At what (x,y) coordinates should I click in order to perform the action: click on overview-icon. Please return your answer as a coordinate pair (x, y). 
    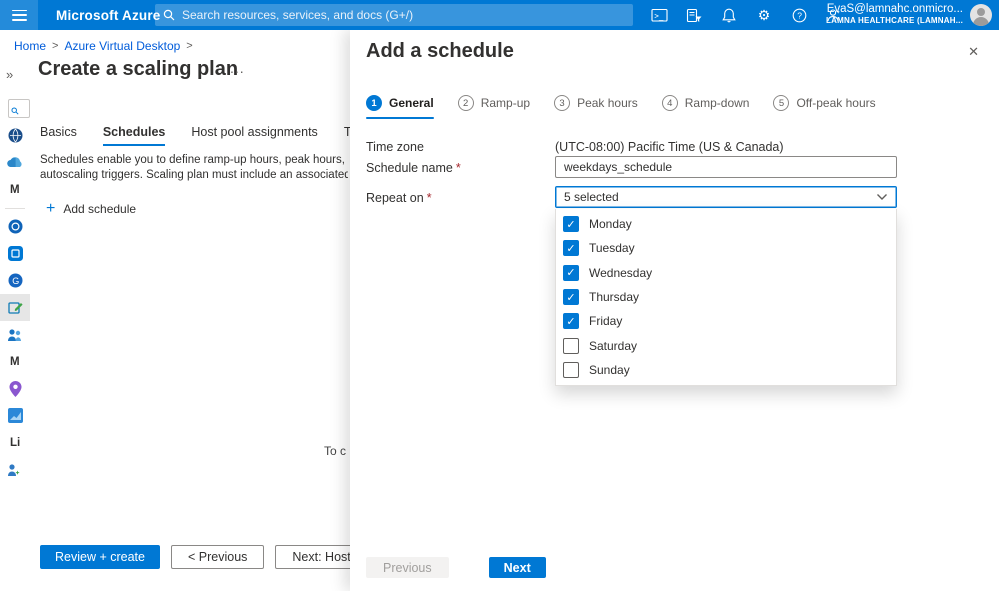
    Looking at the image, I should click on (15, 135).